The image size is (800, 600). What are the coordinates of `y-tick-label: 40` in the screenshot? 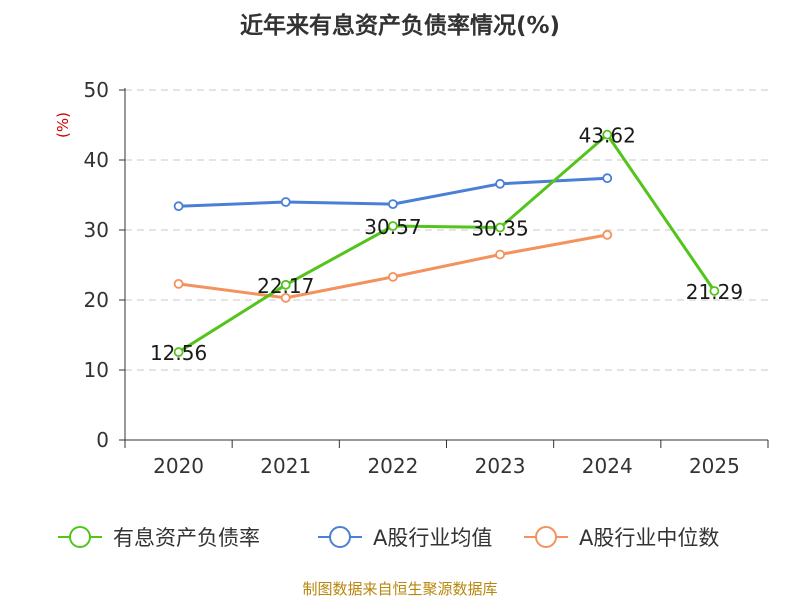 It's located at (96, 160).